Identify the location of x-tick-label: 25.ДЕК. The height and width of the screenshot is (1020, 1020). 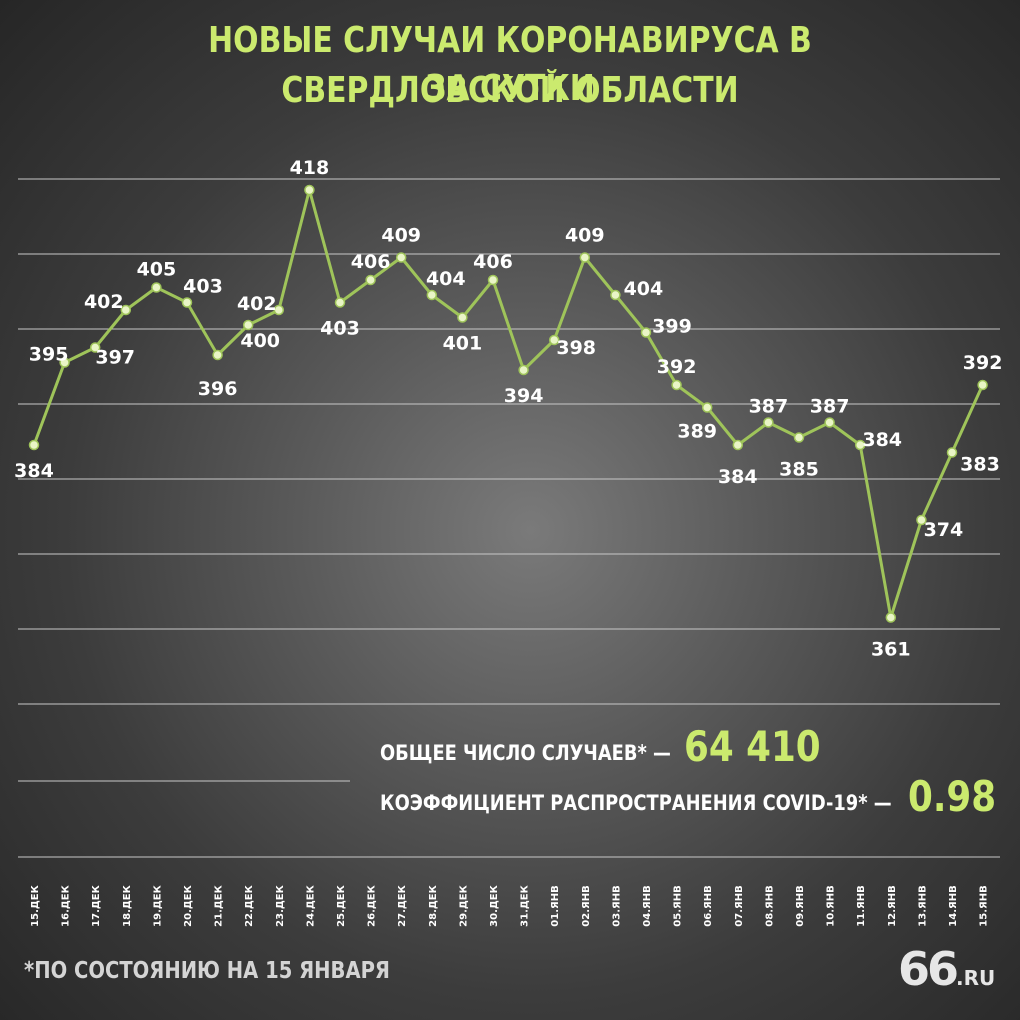
(341, 905).